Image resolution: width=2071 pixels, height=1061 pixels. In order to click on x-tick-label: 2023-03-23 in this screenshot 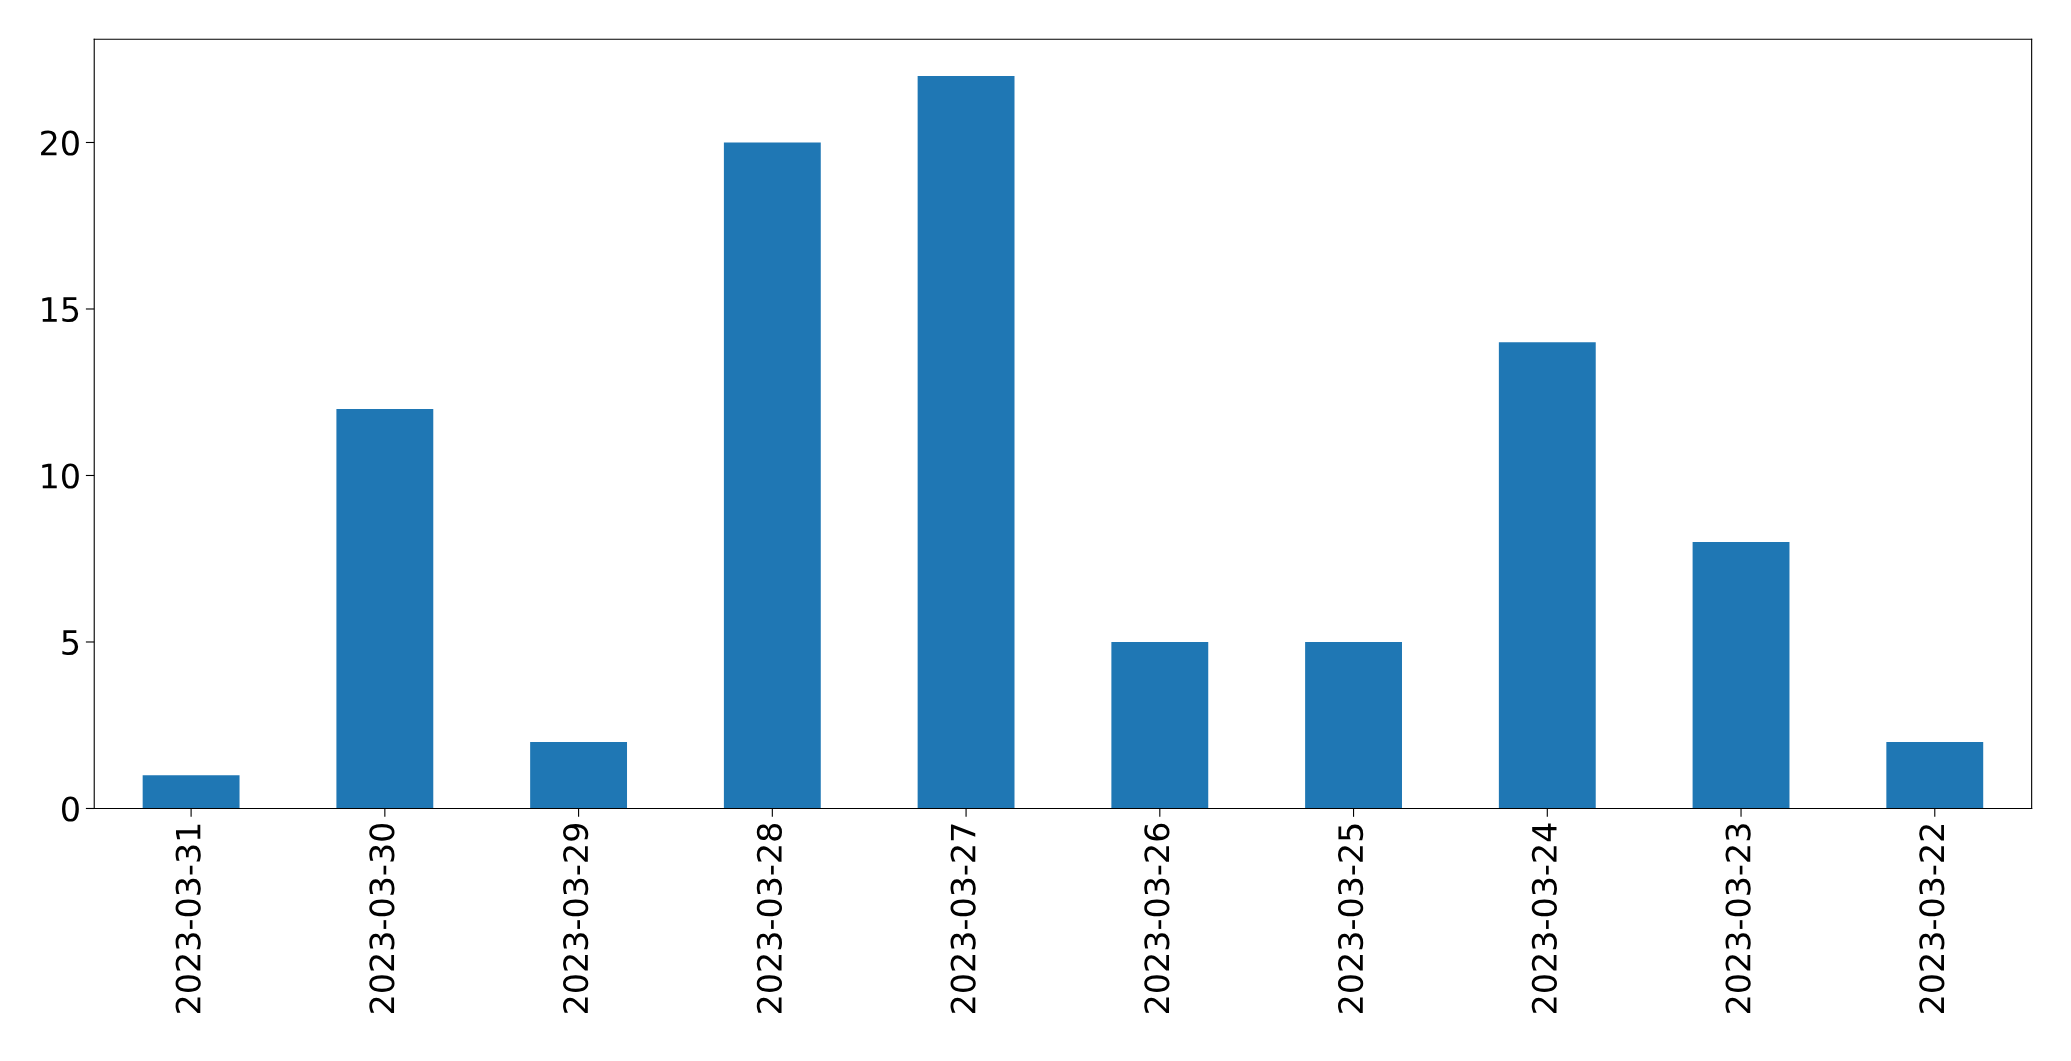, I will do `click(1738, 918)`.